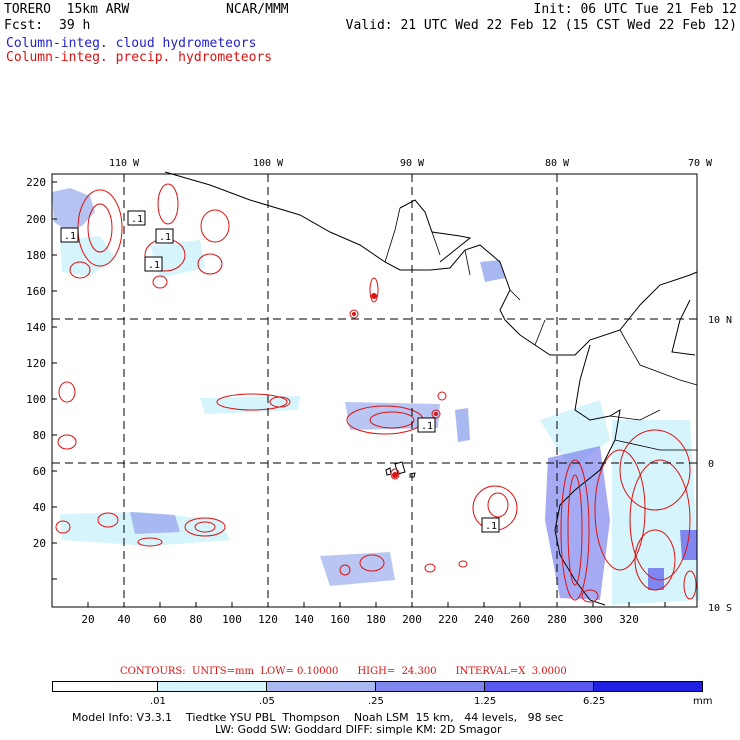 The image size is (740, 740). I want to click on init-time: Init: 06 UTC Tue 21 Feb 12, so click(635, 9).